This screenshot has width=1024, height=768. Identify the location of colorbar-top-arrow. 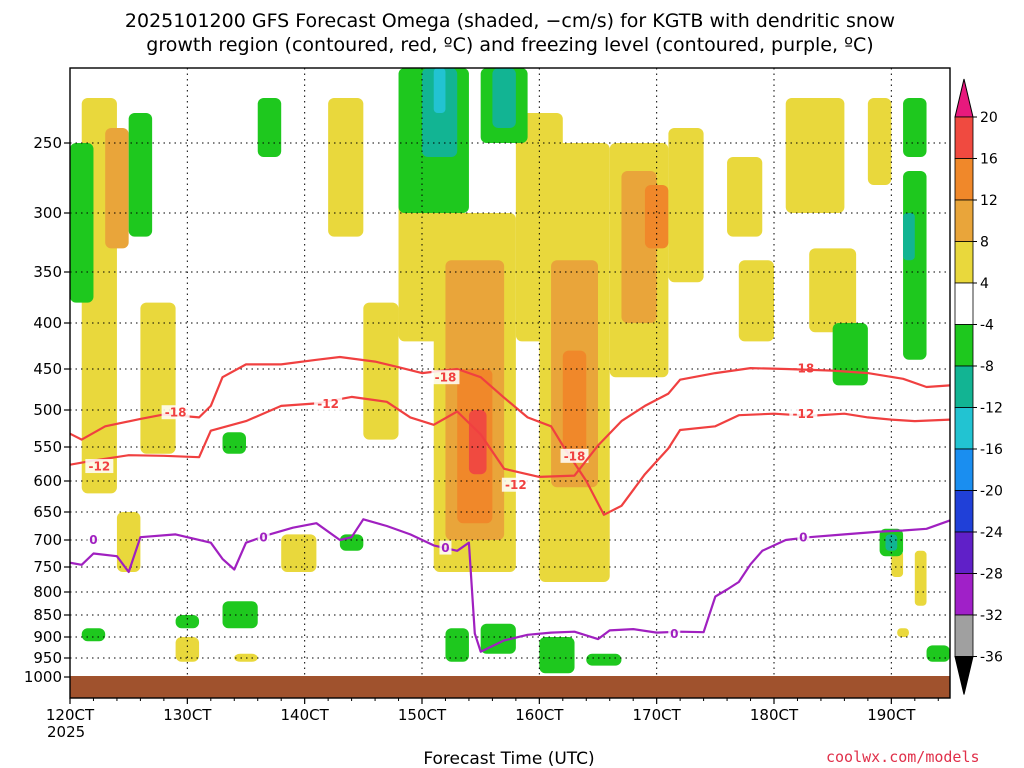
(964, 98).